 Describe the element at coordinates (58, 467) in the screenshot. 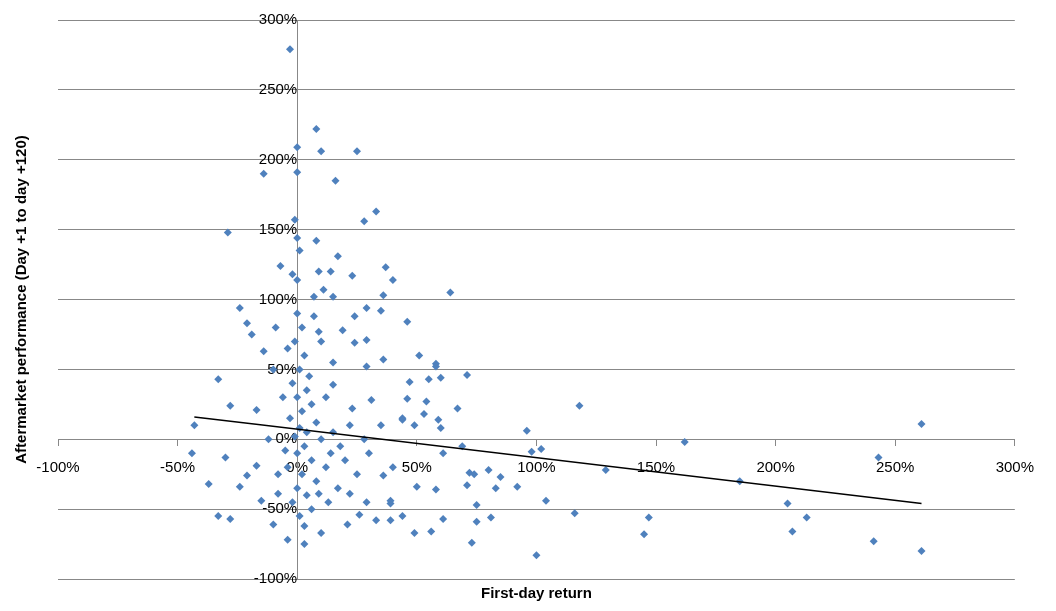

I see `x-tick-label: -100%` at that location.